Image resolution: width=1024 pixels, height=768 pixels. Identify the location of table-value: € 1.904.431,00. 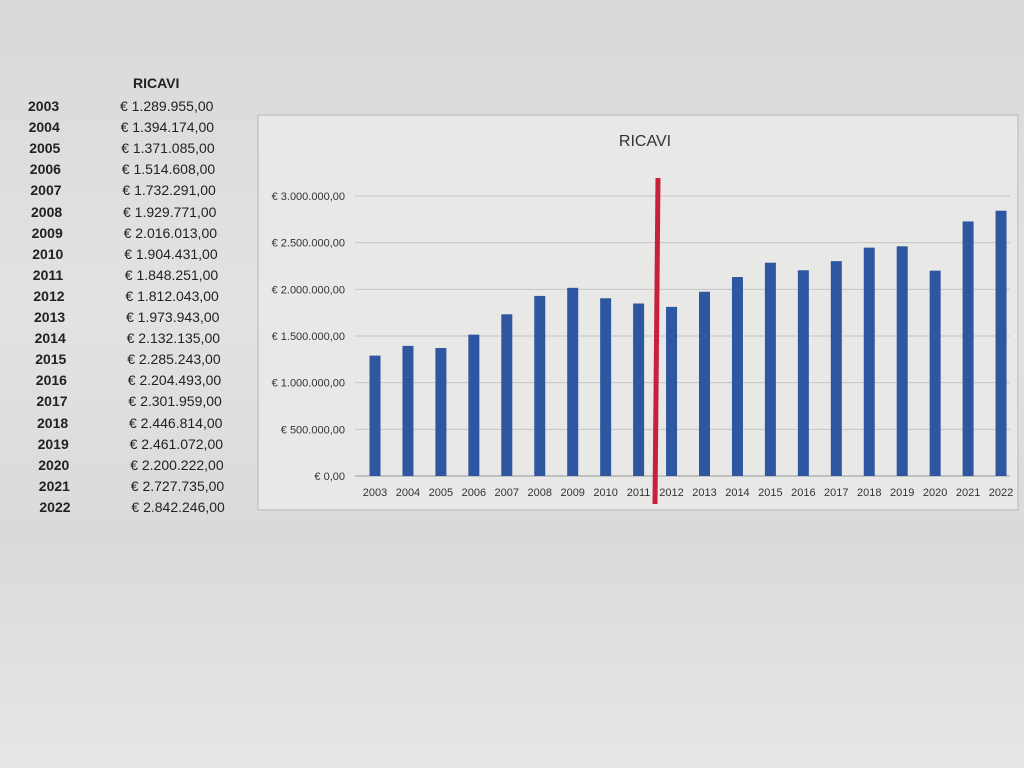
(171, 253).